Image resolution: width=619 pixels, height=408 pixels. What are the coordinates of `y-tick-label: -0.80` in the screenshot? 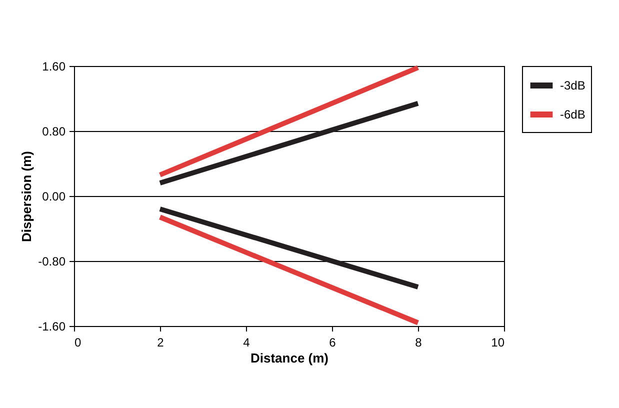 It's located at (52, 261).